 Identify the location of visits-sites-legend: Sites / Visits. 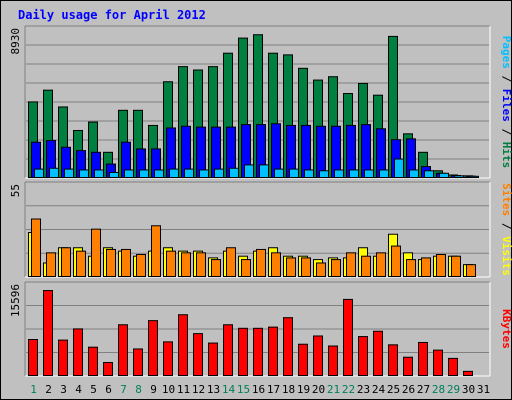
(506, 229).